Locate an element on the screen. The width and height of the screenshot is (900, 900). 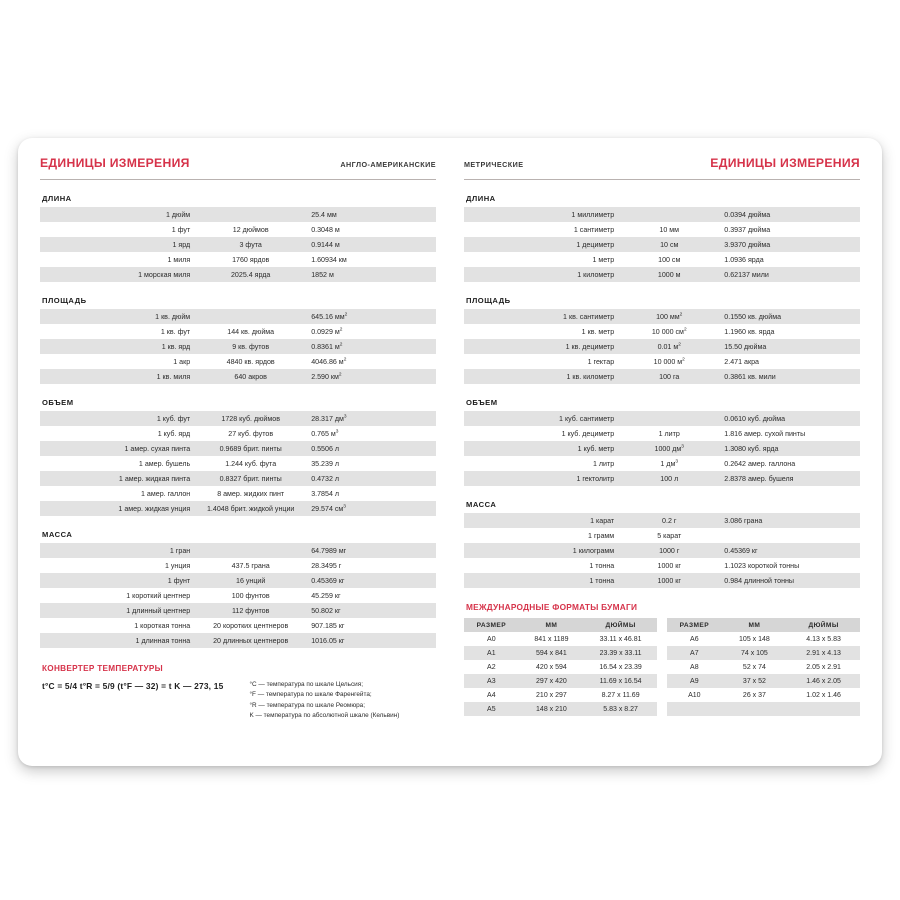
legend-line: °F — температура по шкале Фаренгейта; is located at coordinates (310, 695).